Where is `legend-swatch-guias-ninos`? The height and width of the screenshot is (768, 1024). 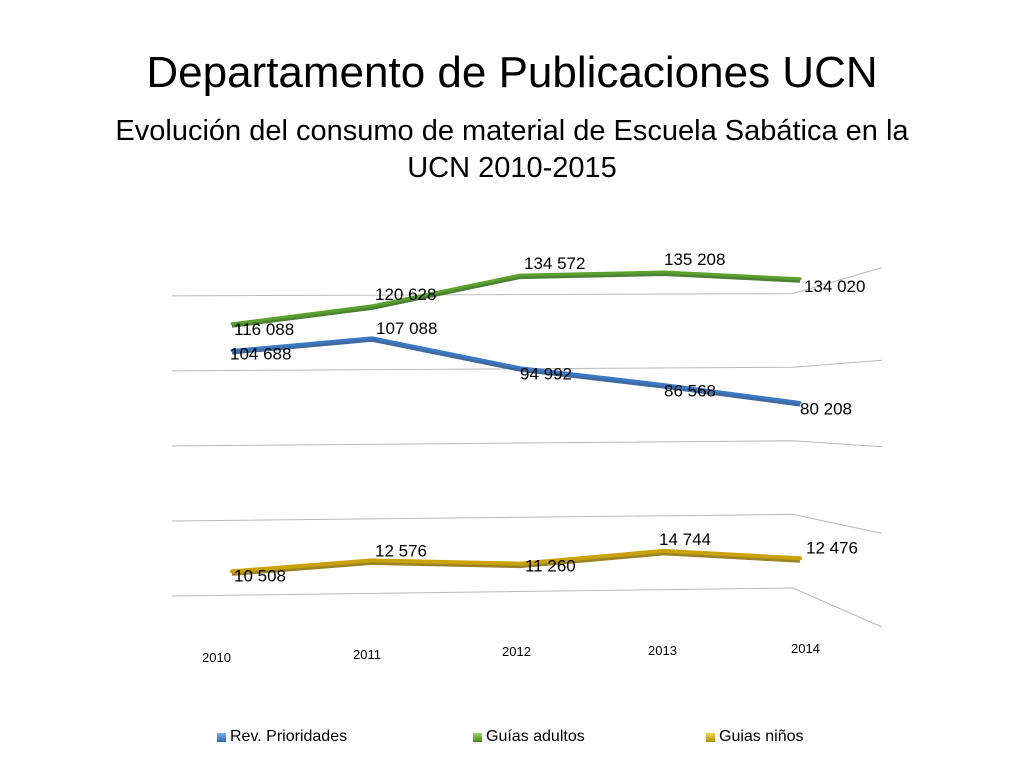 legend-swatch-guias-ninos is located at coordinates (710, 737).